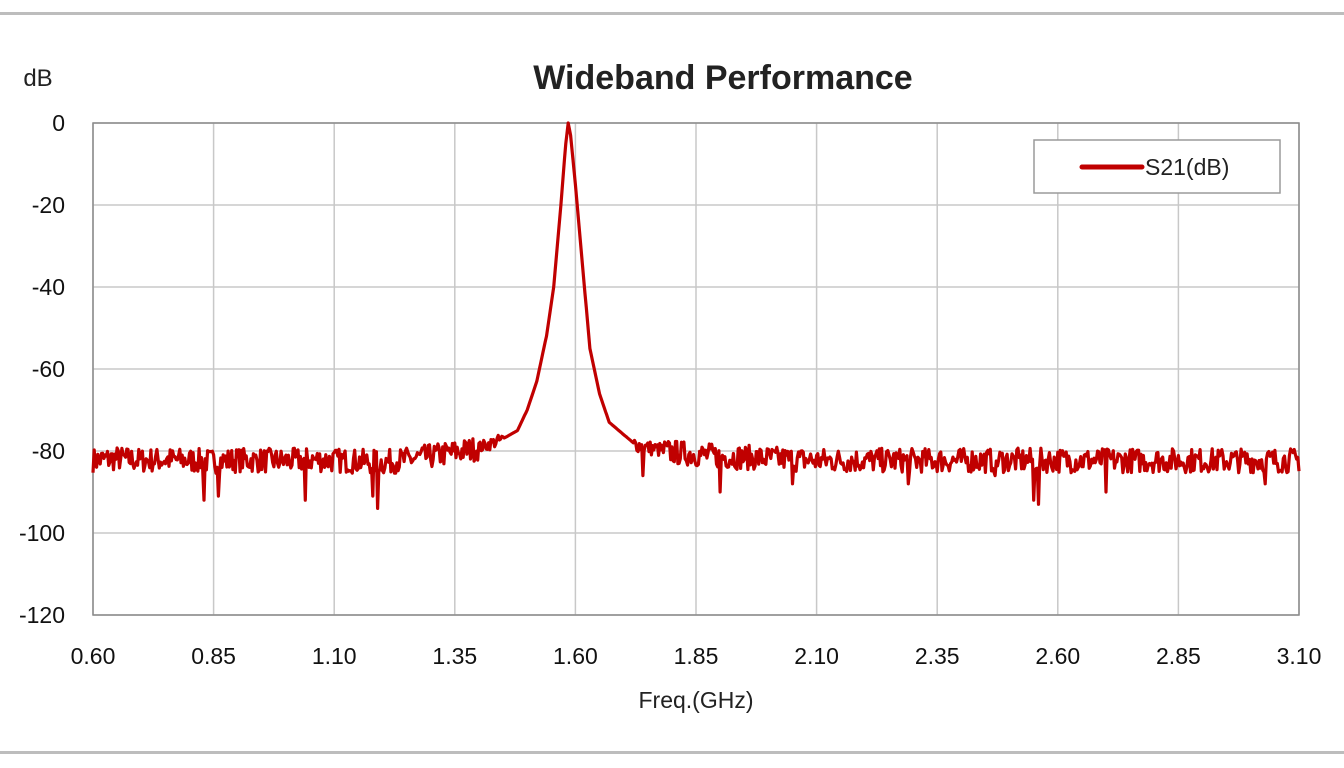  What do you see at coordinates (48, 287) in the screenshot?
I see `y-tick-label-2: -40` at bounding box center [48, 287].